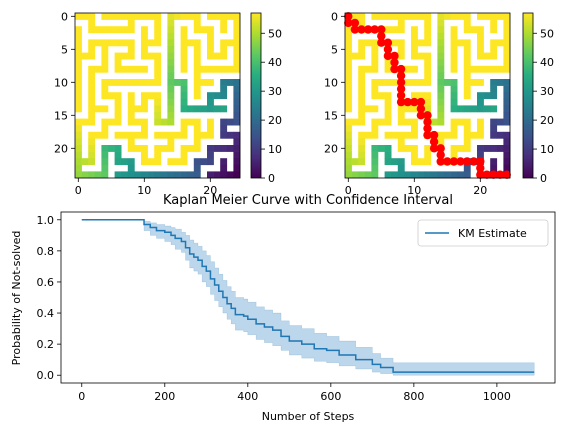  I want to click on x-tick-label: 800, so click(413, 396).